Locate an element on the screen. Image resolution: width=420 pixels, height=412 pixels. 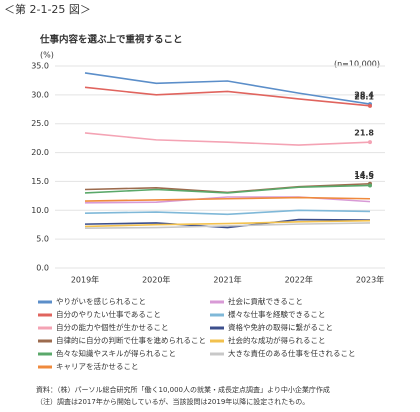
x-tick-label: 2023年 is located at coordinates (370, 280).